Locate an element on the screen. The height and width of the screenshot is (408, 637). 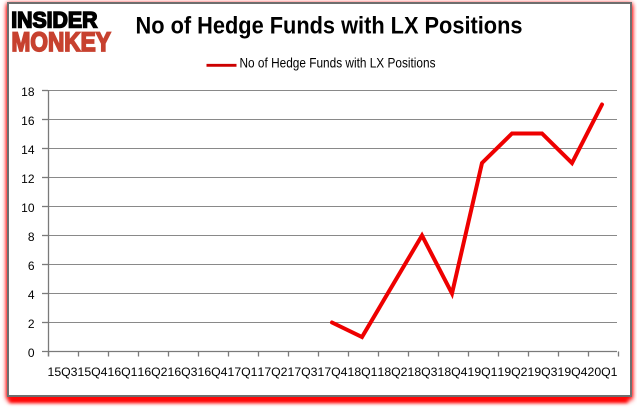
svg-text: 12 is located at coordinates (28, 179).